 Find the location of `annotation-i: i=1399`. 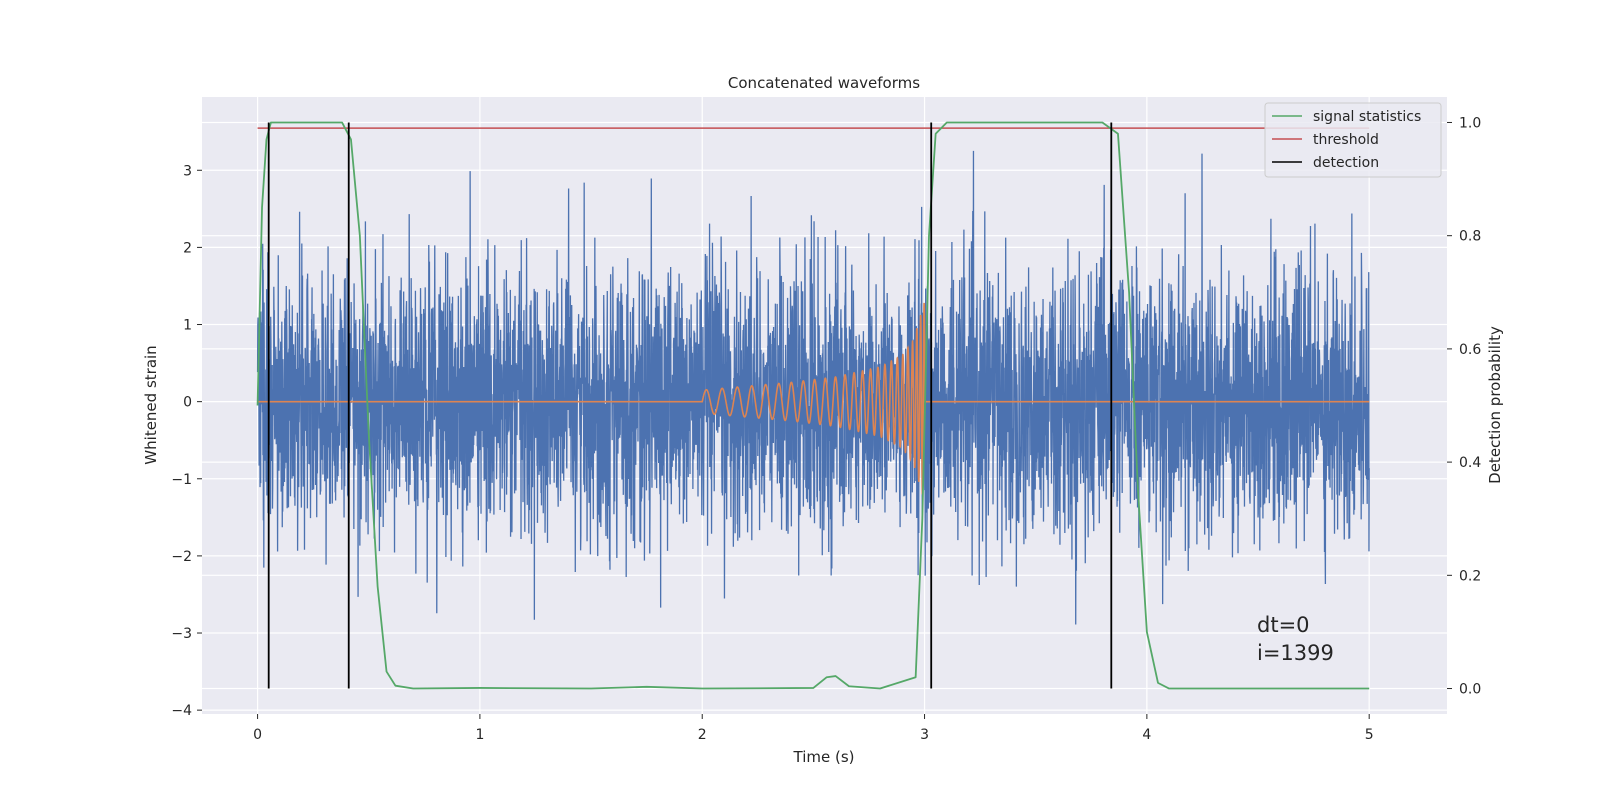

annotation-i: i=1399 is located at coordinates (1295, 653).